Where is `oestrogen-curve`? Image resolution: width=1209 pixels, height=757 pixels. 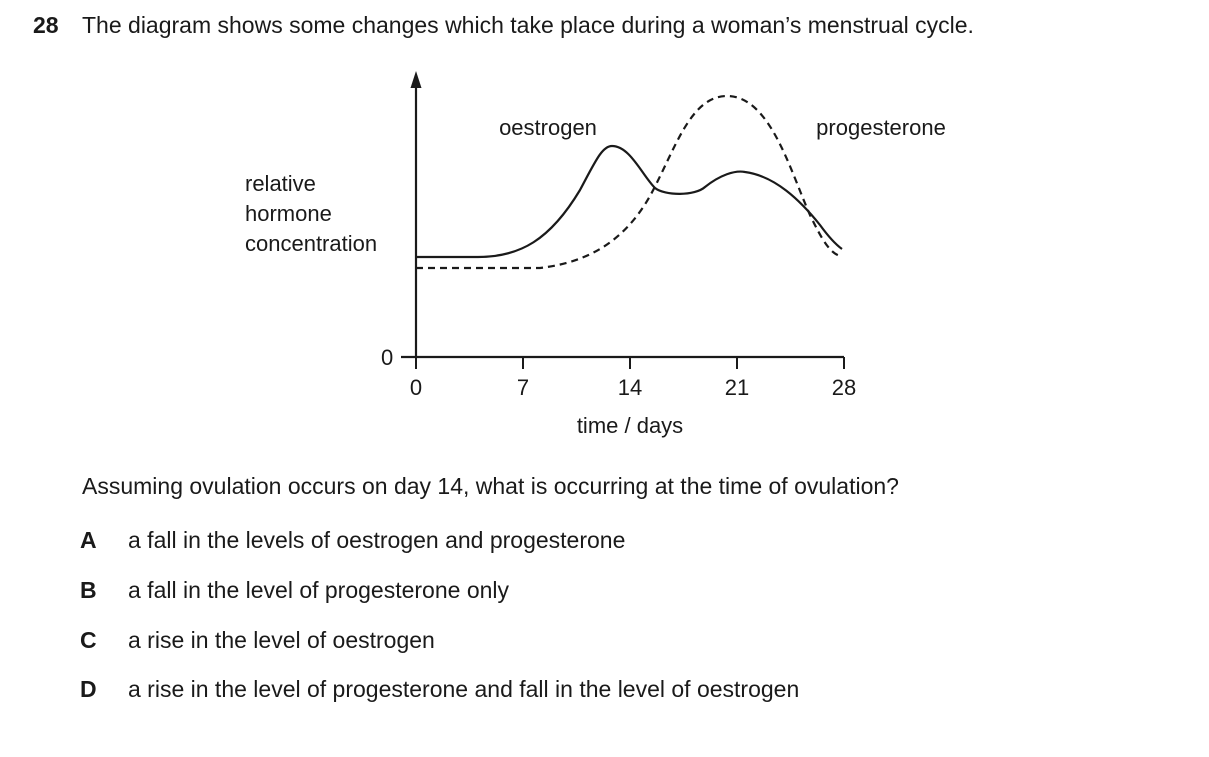 oestrogen-curve is located at coordinates (629, 201).